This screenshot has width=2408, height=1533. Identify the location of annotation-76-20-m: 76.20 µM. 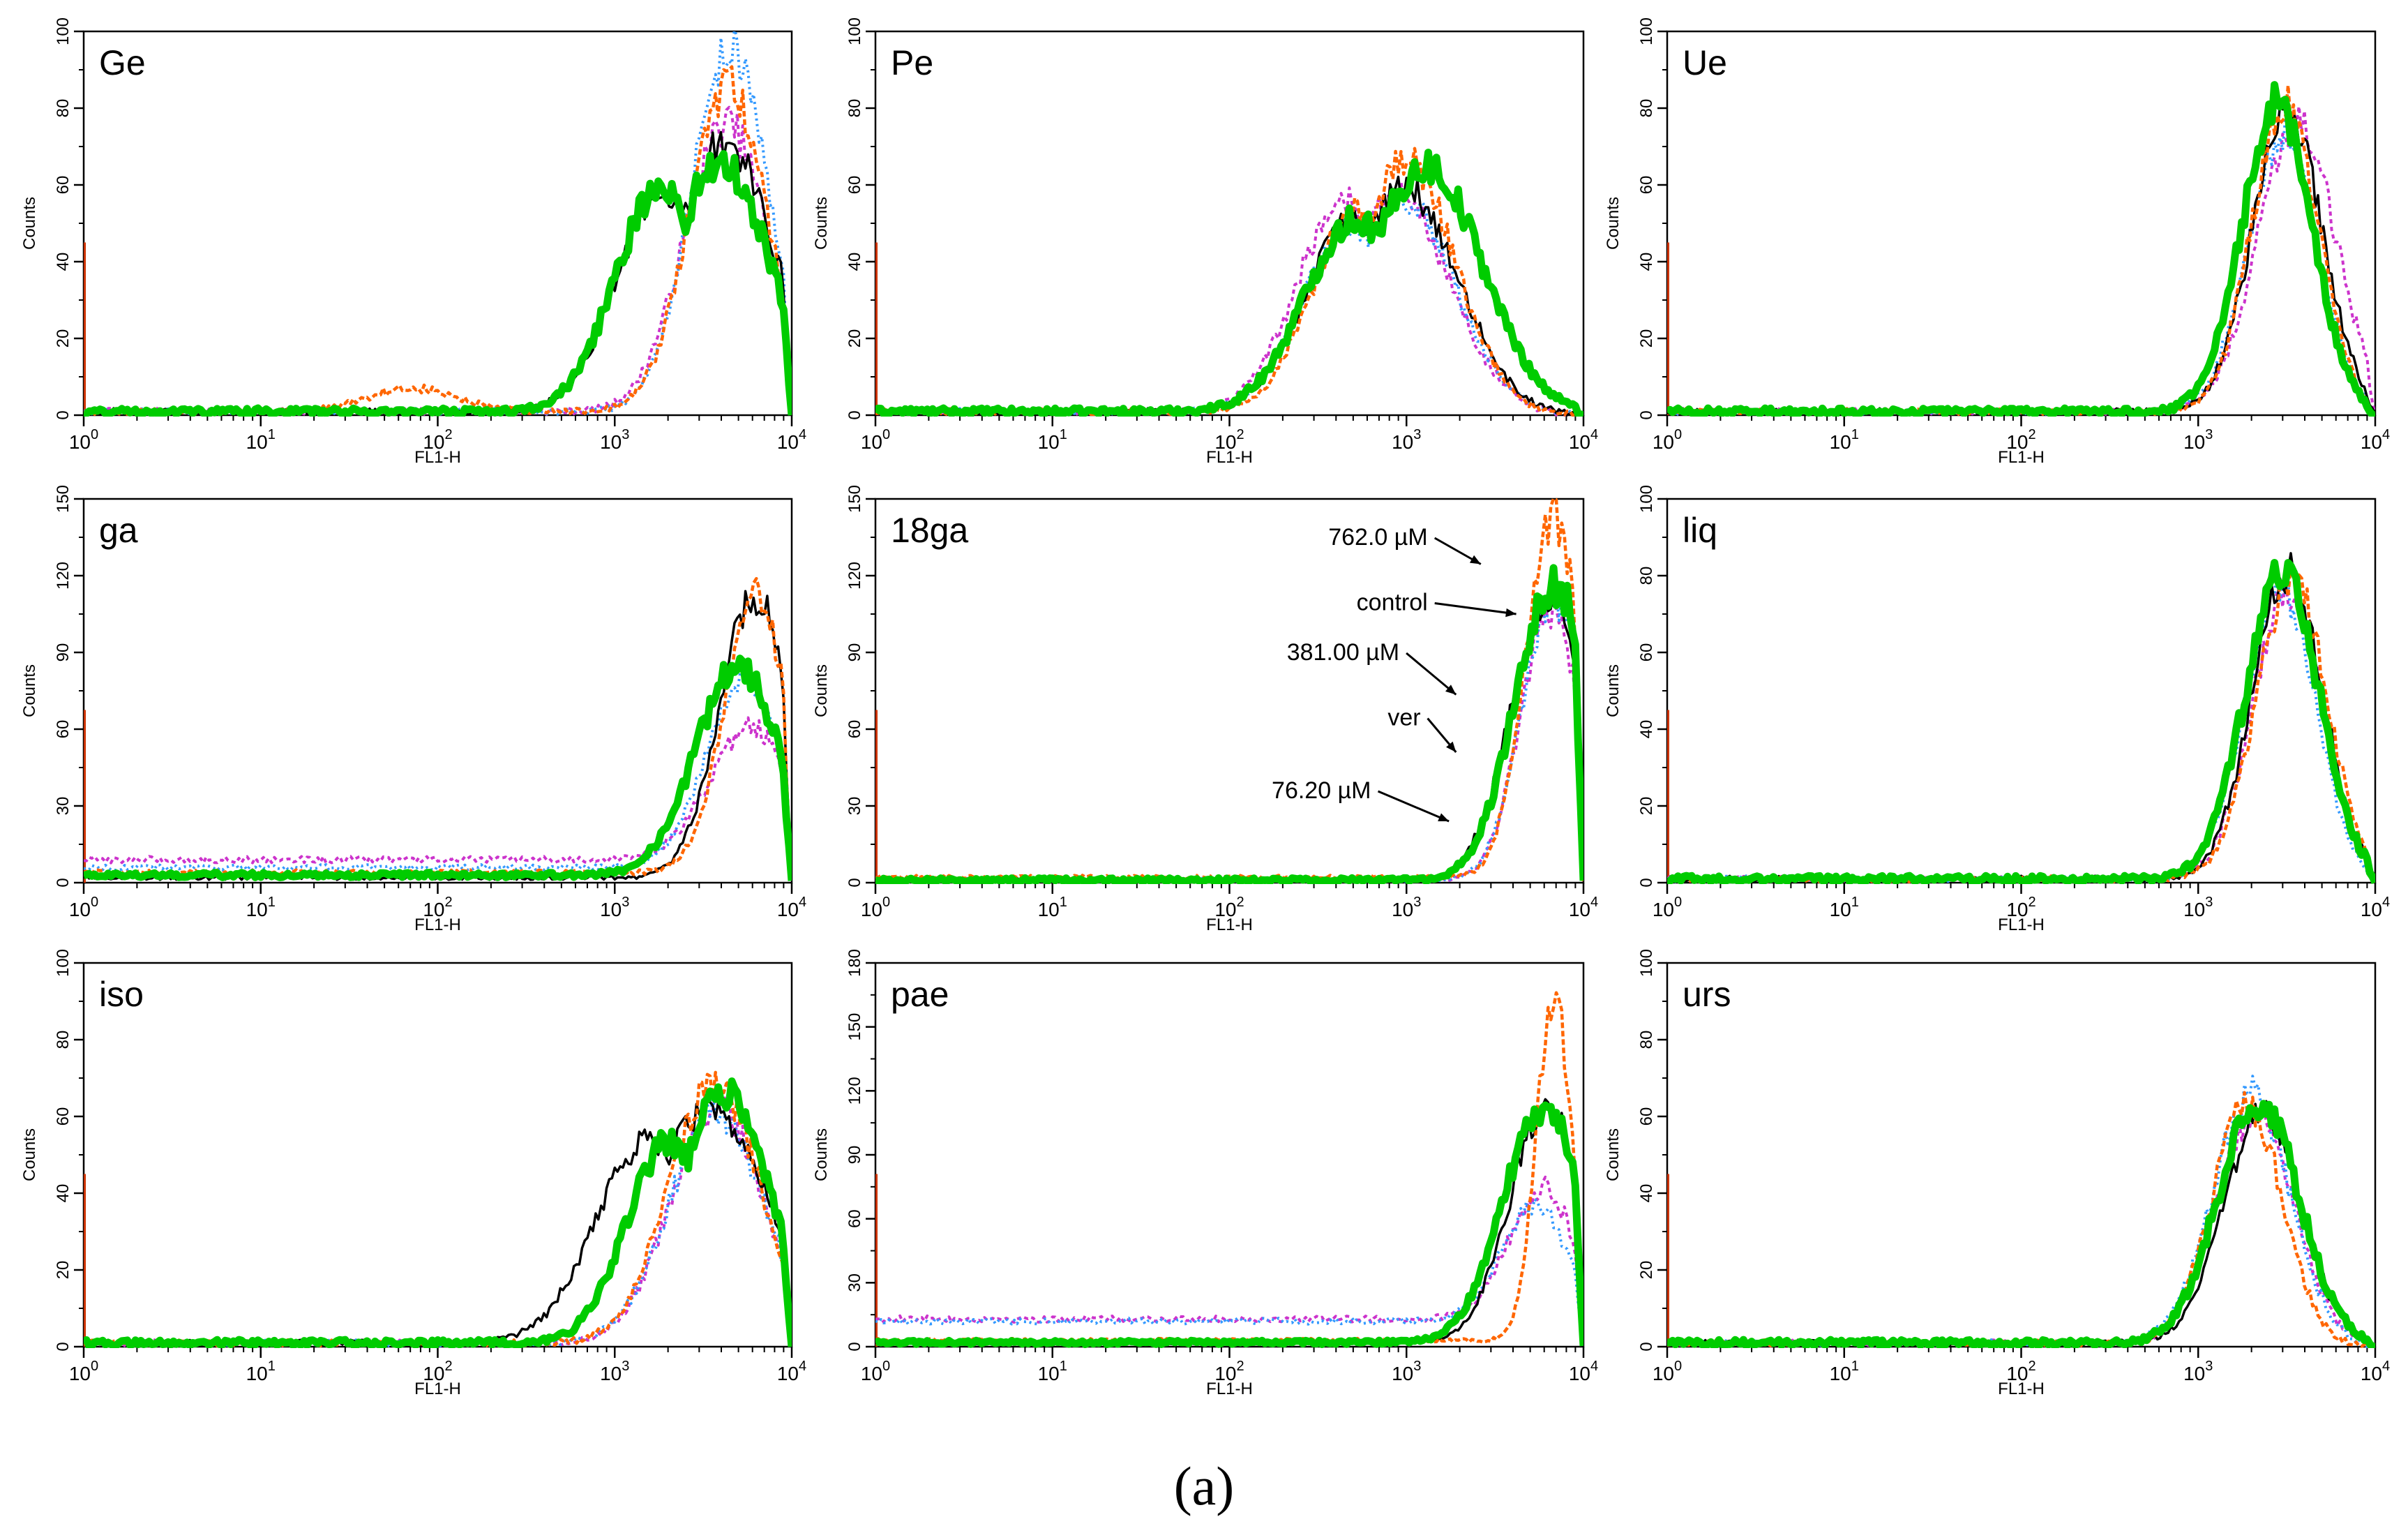
(1321, 790).